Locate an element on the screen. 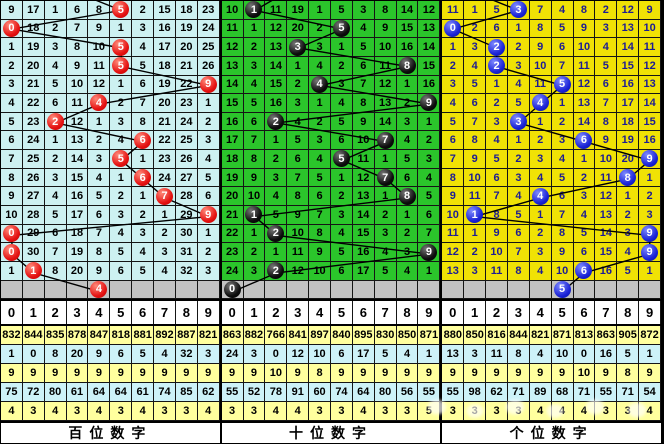 The image size is (664, 444). digit-header-cell: 8 is located at coordinates (186, 312).